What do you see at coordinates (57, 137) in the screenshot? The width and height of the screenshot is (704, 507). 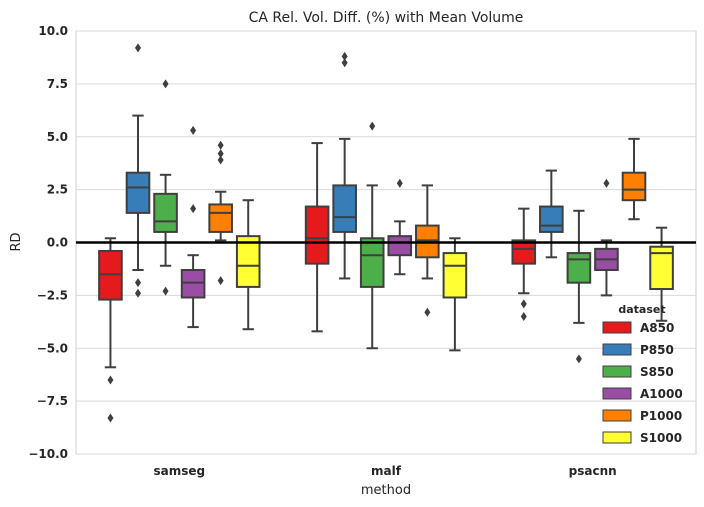 I see `y-tick-label: 5.0` at bounding box center [57, 137].